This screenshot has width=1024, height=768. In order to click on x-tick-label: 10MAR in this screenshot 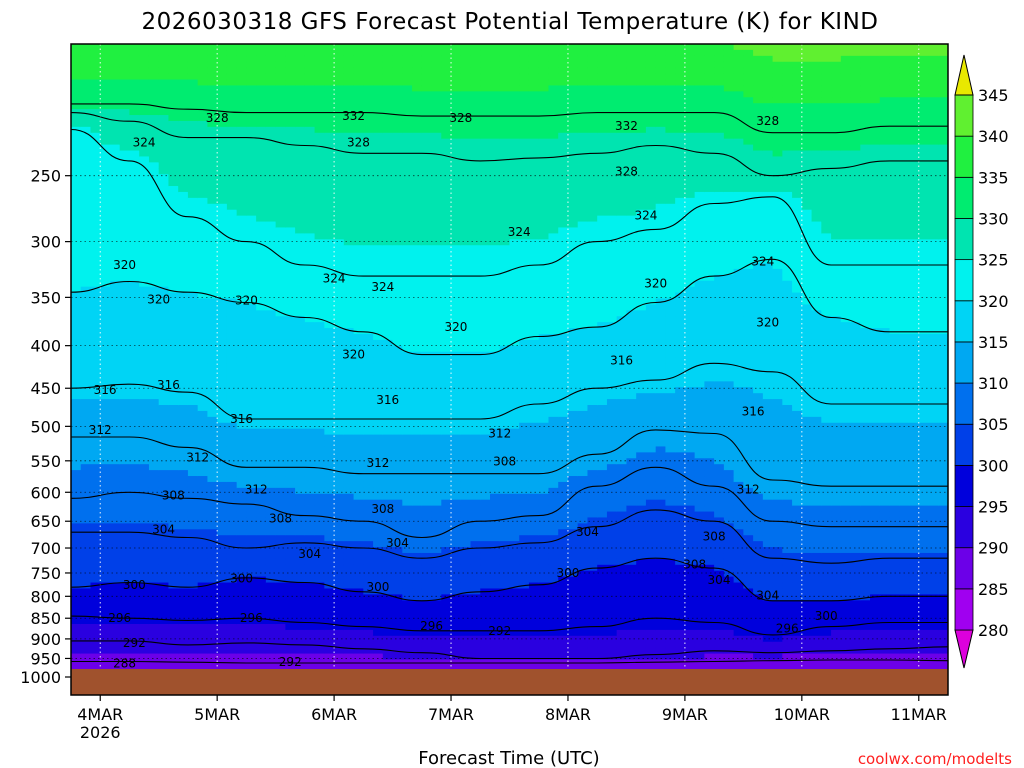, I will do `click(802, 714)`.